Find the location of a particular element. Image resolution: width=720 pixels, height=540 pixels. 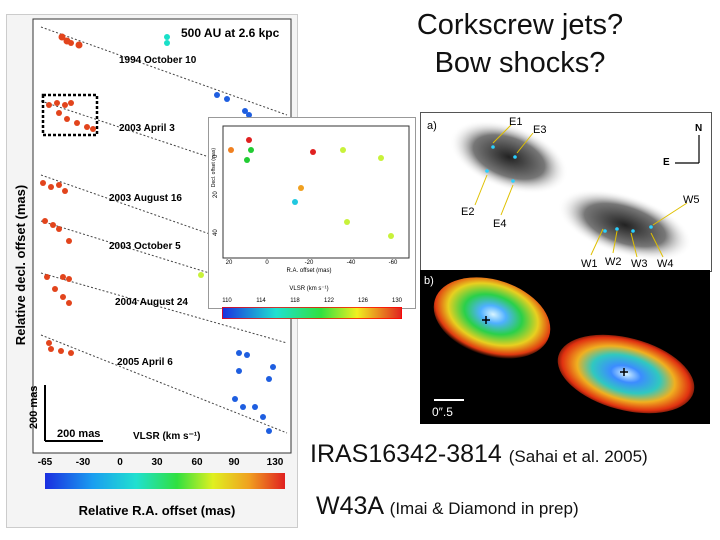

center-marker is located at coordinates (555, 346).